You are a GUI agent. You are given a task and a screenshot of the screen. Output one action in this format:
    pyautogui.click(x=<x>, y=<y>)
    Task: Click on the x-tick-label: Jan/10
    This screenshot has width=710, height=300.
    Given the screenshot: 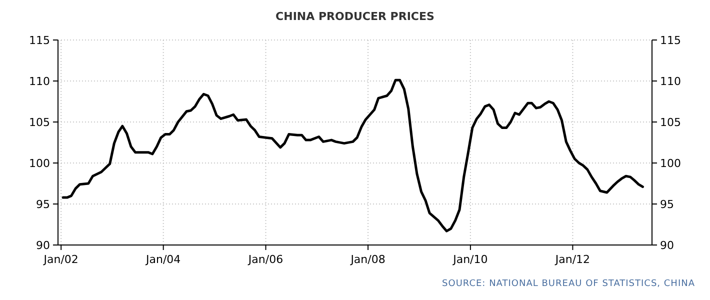 What is the action you would take?
    pyautogui.click(x=470, y=259)
    